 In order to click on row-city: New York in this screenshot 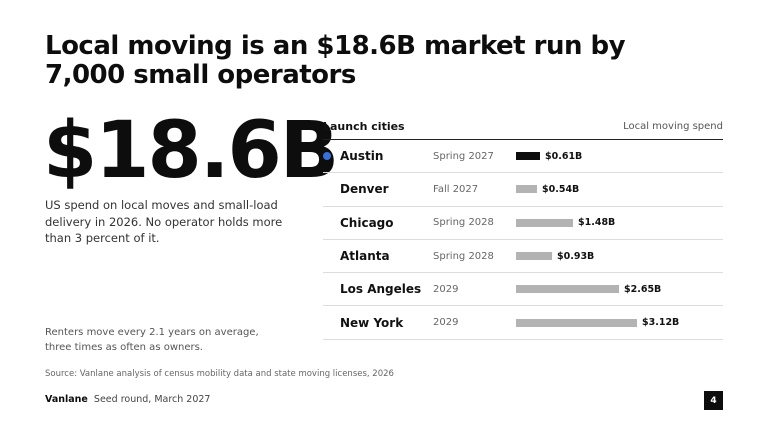, I will do `click(372, 322)`.